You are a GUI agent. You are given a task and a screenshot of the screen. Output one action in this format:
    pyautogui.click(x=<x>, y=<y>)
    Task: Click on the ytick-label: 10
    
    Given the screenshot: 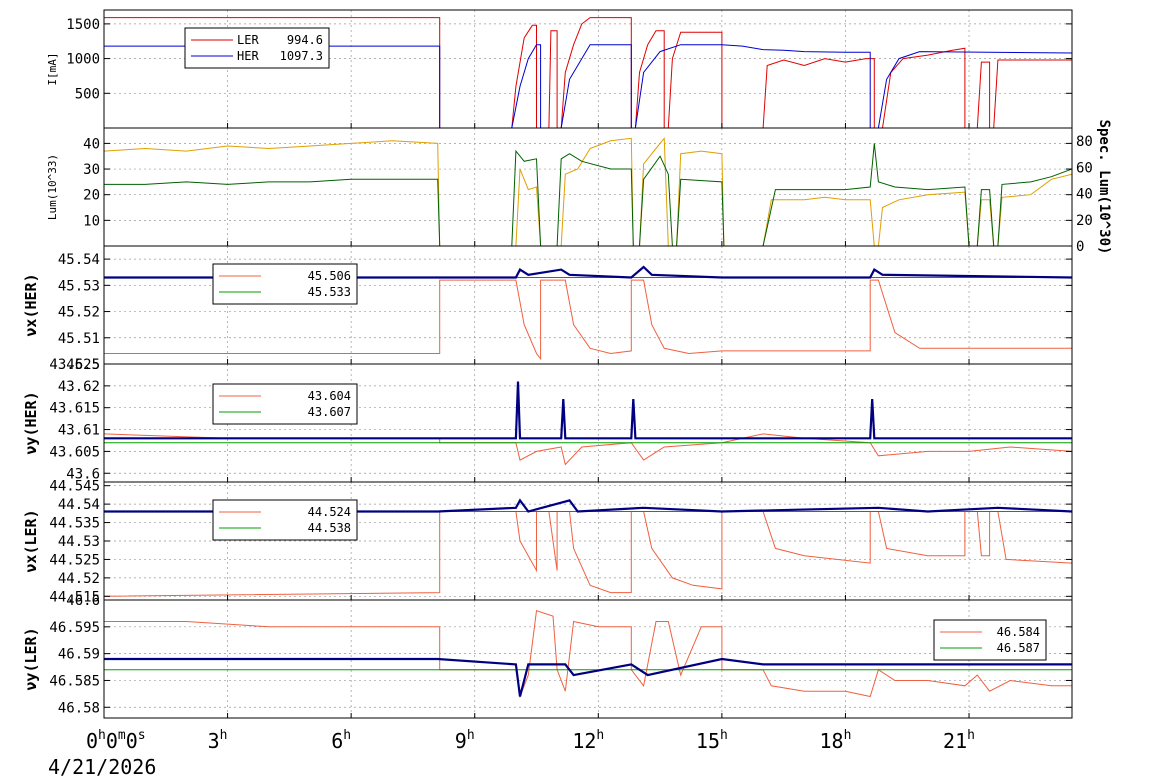 What is the action you would take?
    pyautogui.click(x=91, y=221)
    